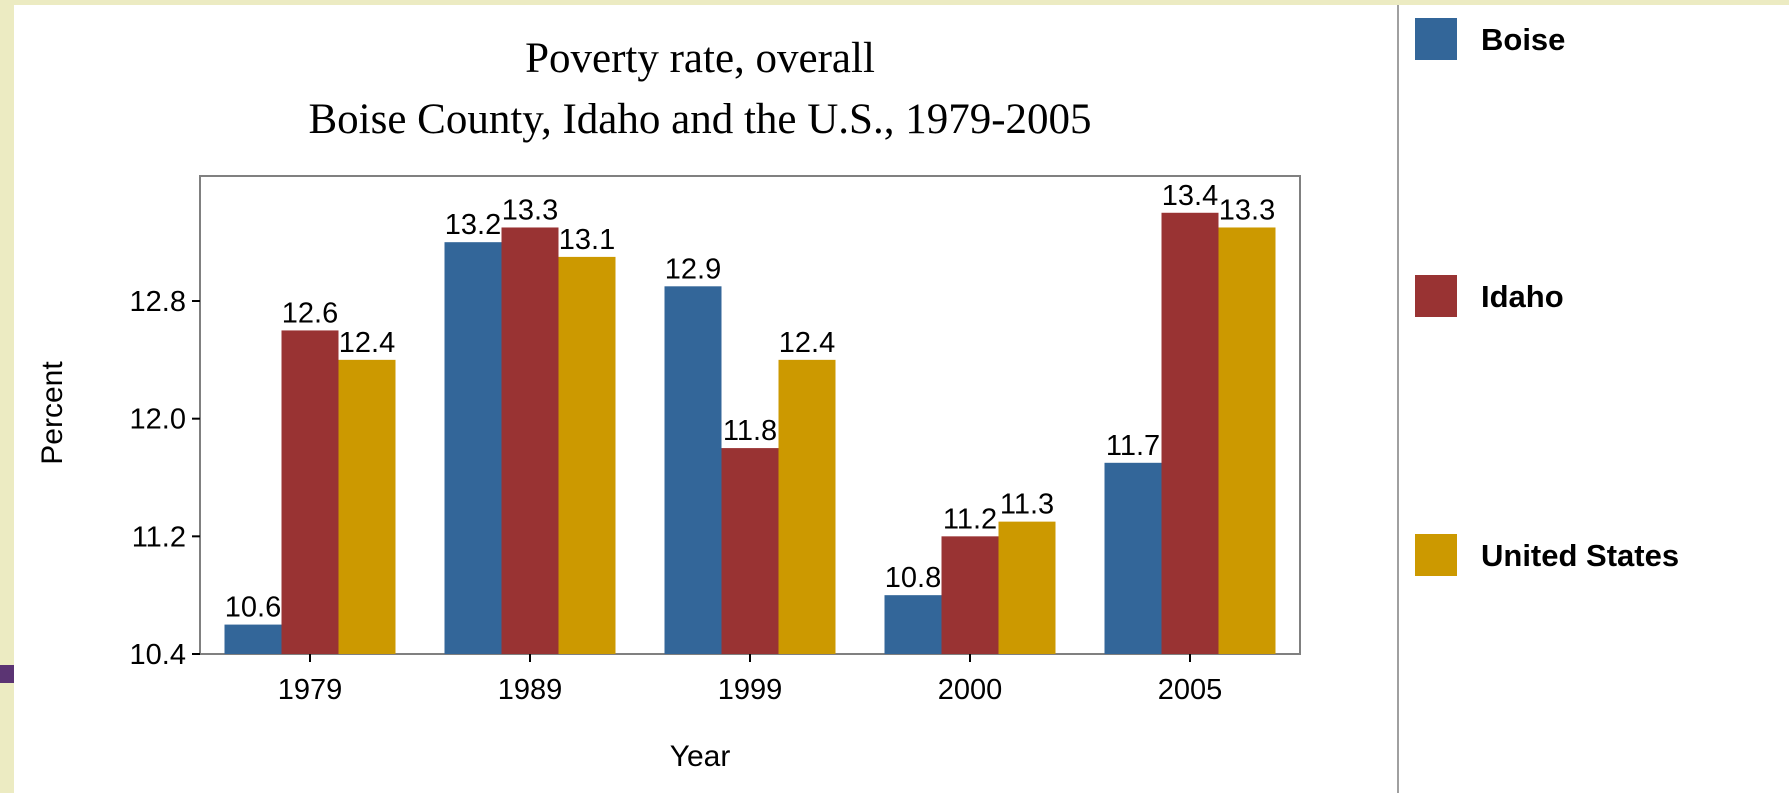  Describe the element at coordinates (970, 519) in the screenshot. I see `data-label: 11.2` at that location.